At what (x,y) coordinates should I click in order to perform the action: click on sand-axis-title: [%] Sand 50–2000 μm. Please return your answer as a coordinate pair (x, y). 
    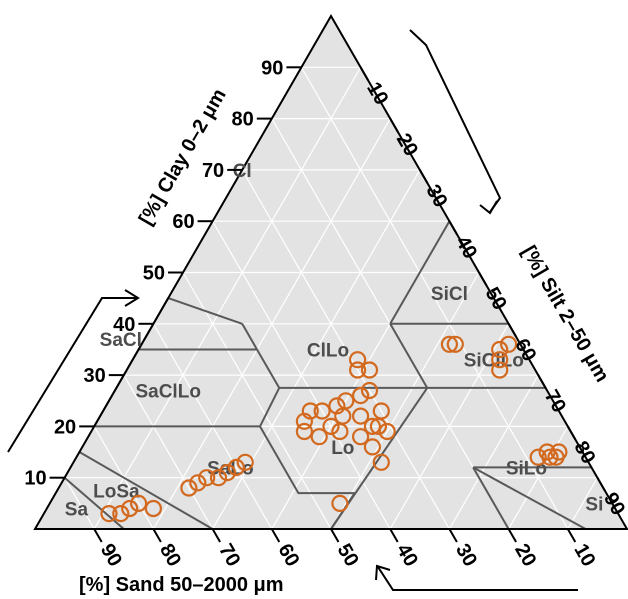
    Looking at the image, I should click on (181, 585).